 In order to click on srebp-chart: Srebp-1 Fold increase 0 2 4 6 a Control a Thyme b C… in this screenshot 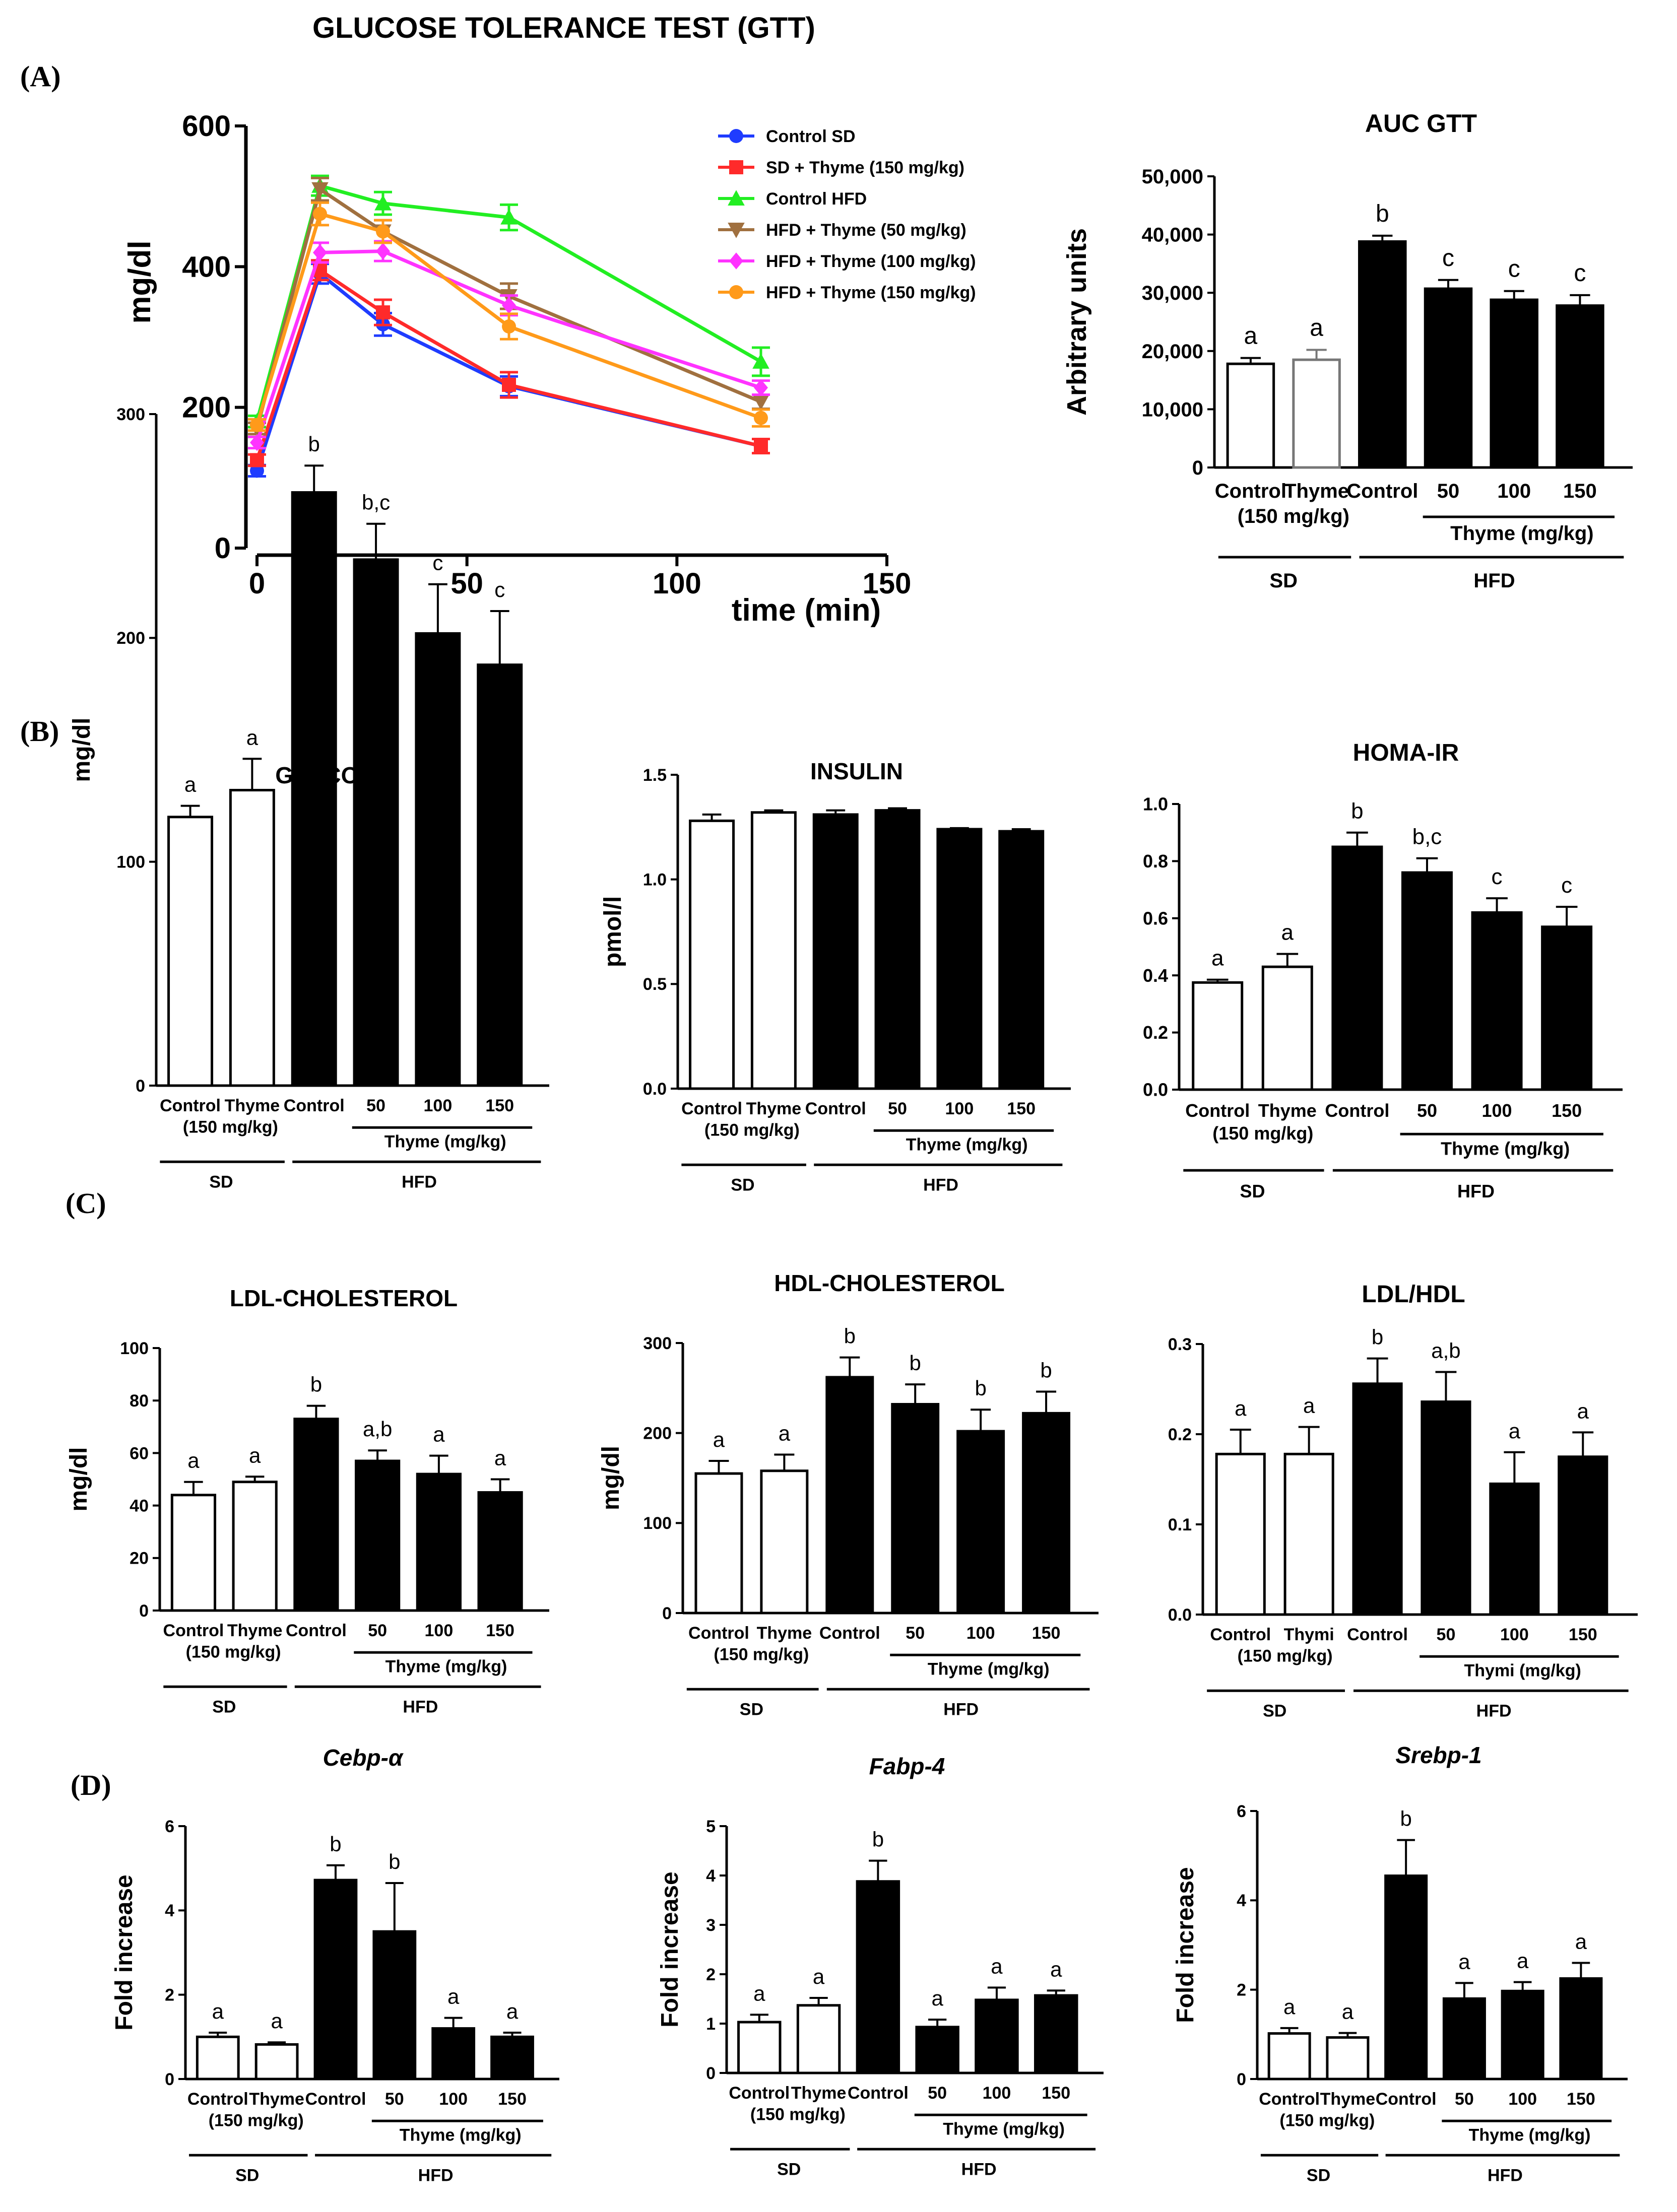, I will do `click(1400, 1963)`.